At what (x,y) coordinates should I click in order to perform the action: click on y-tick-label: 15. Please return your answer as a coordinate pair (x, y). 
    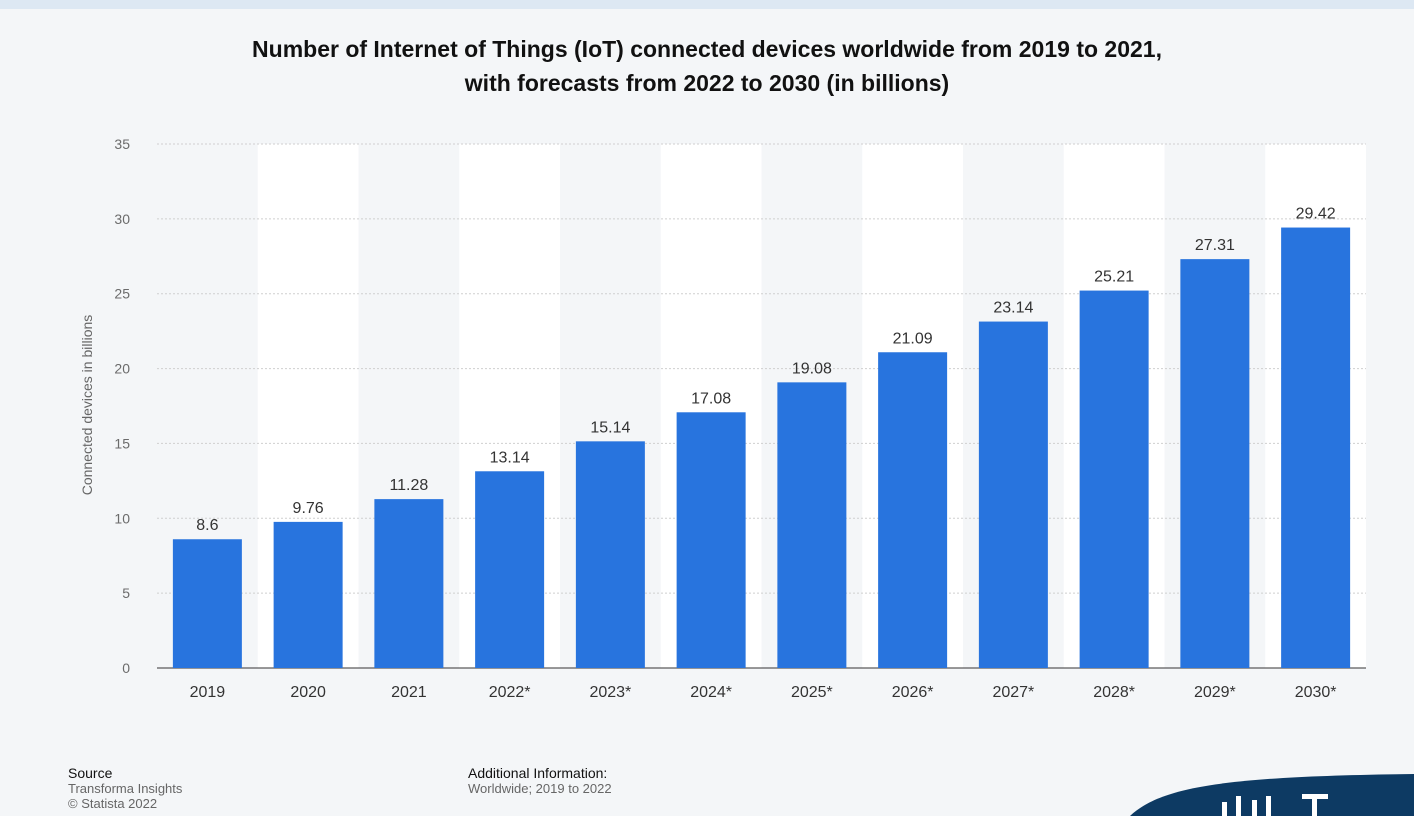
    Looking at the image, I should click on (122, 443).